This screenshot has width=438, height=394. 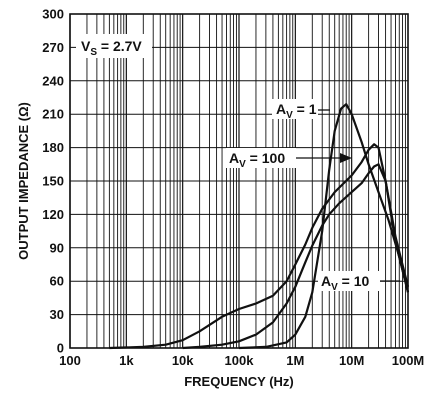 I want to click on x-tick-label: 100, so click(x=70, y=360).